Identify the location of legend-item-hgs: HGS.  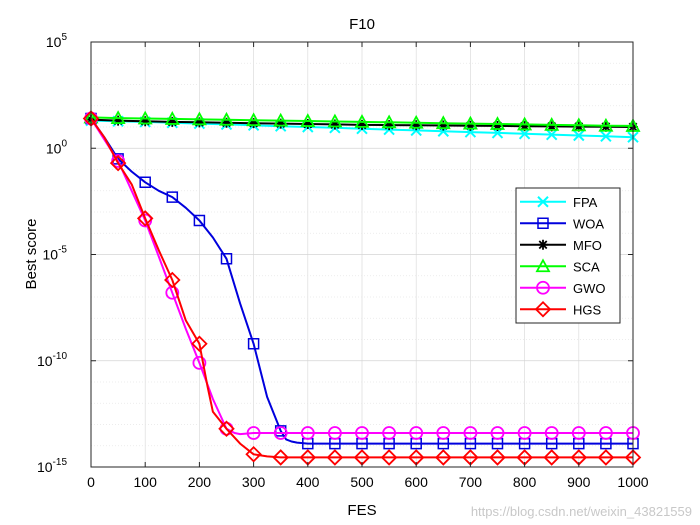
(561, 309).